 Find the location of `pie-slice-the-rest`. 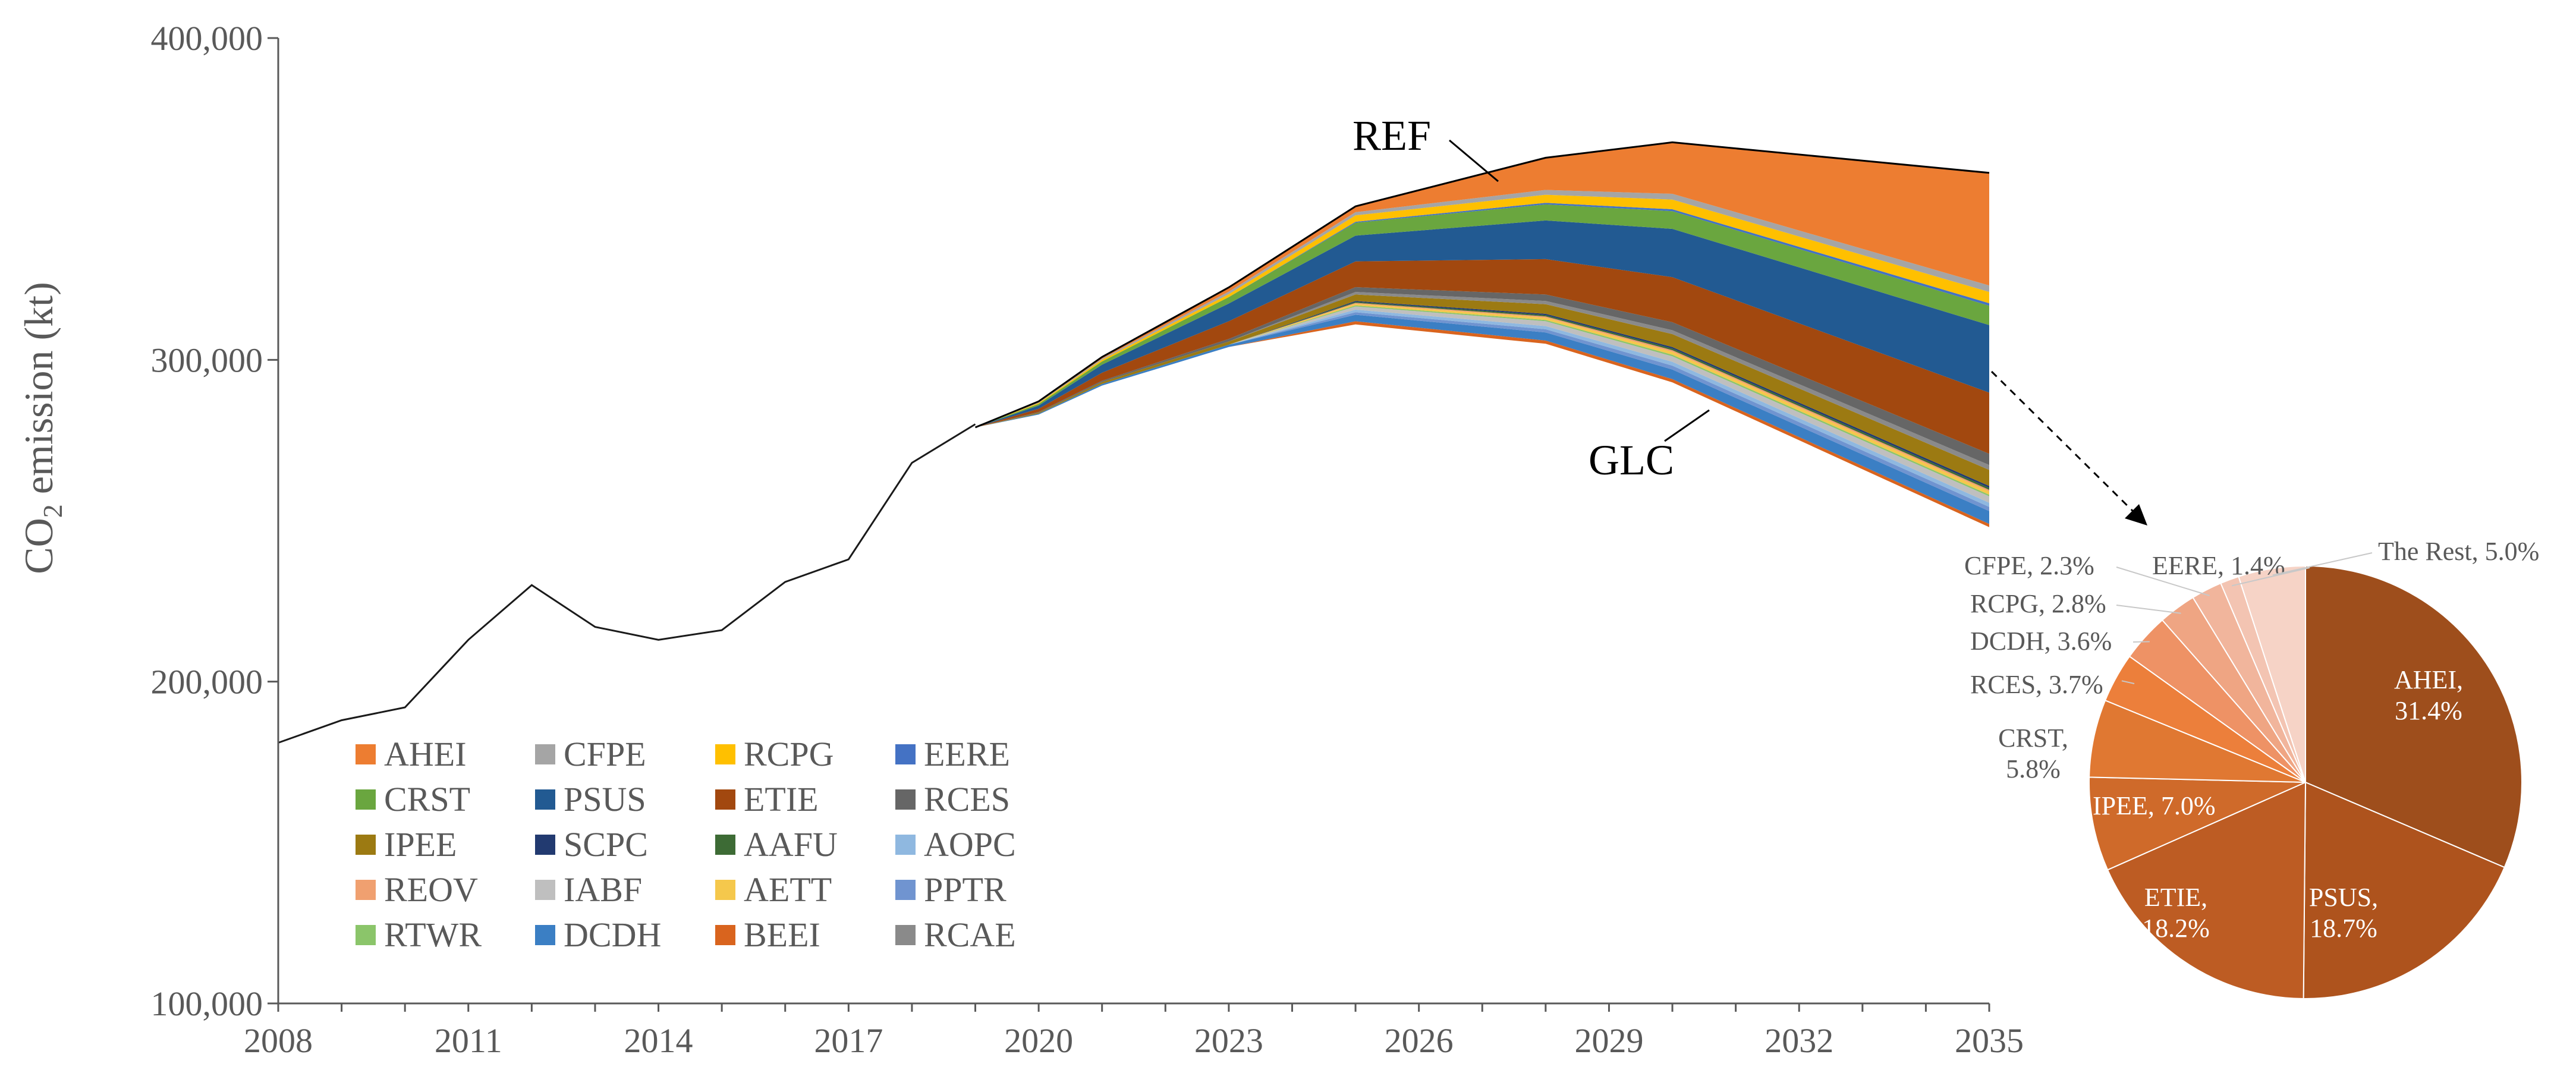

pie-slice-the-rest is located at coordinates (2272, 674).